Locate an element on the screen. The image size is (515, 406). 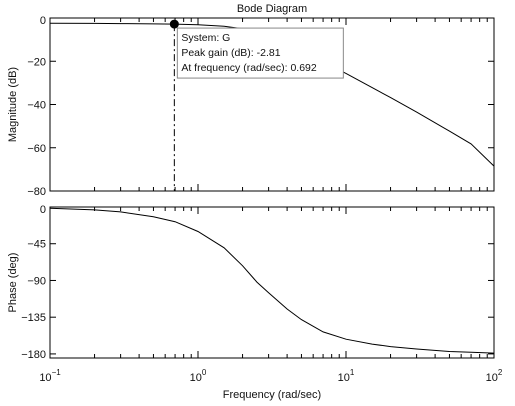
y-axis-label: Phase (deg) is located at coordinates (13, 283).